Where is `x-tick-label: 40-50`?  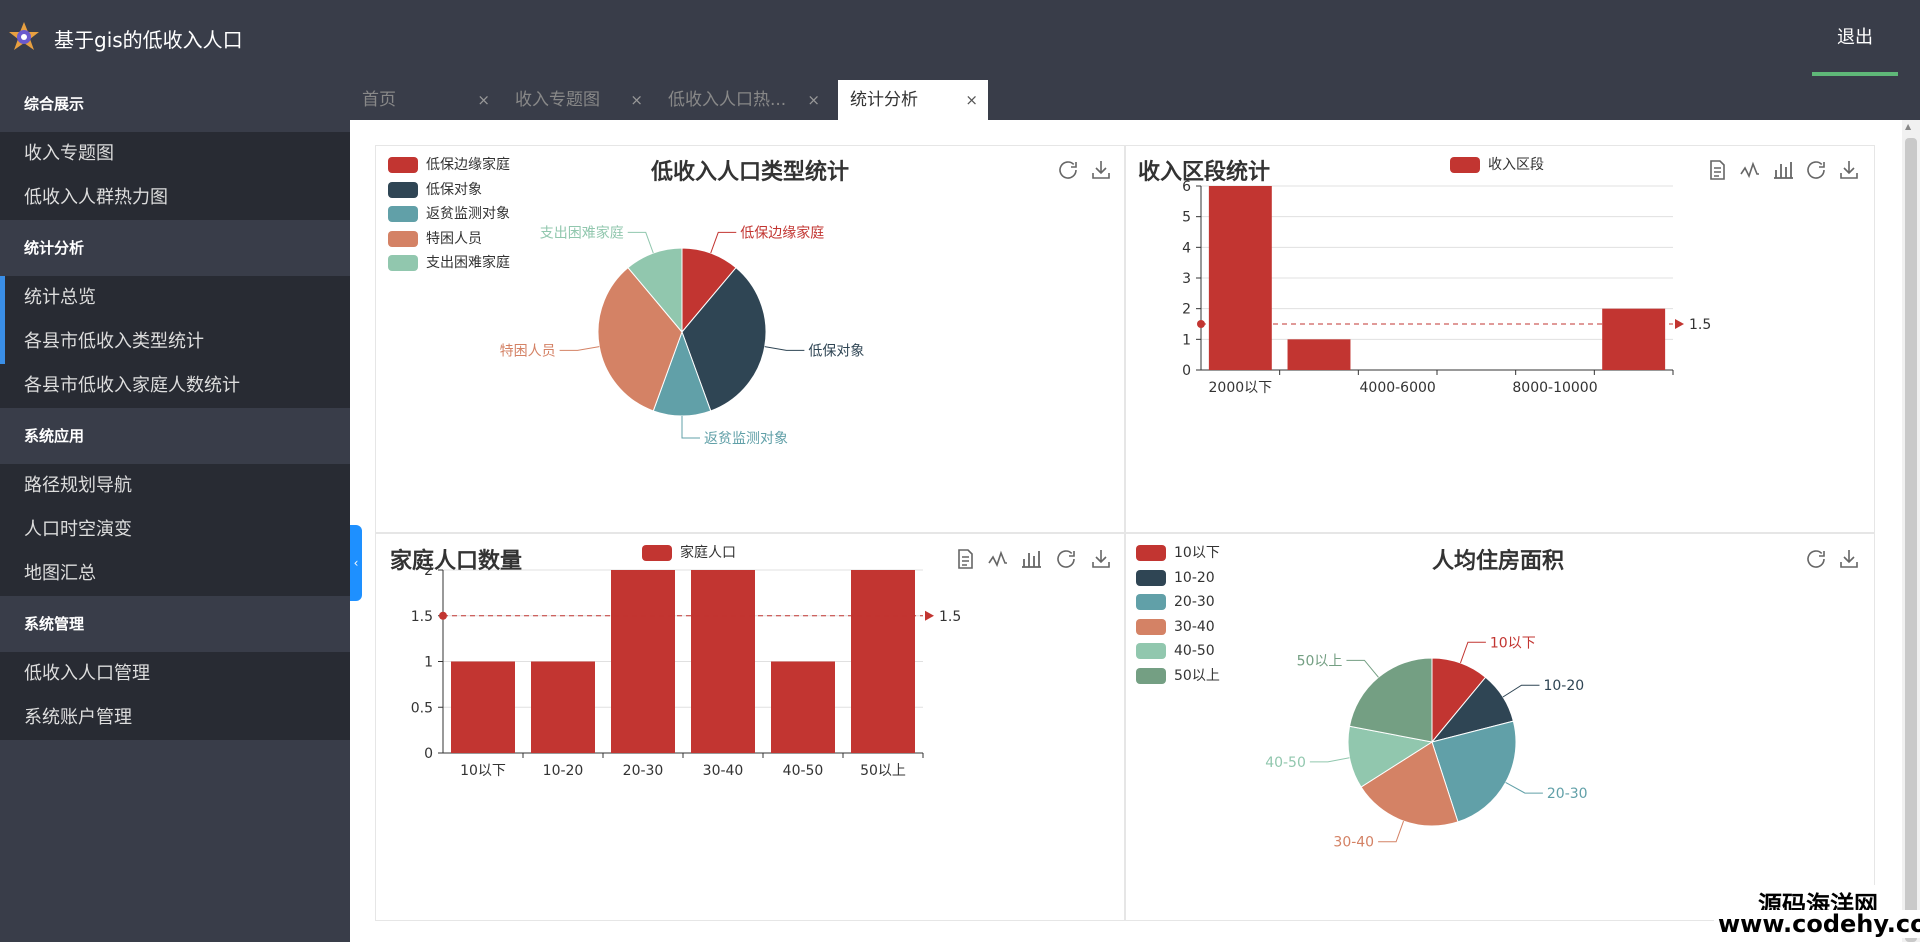 x-tick-label: 40-50 is located at coordinates (803, 771).